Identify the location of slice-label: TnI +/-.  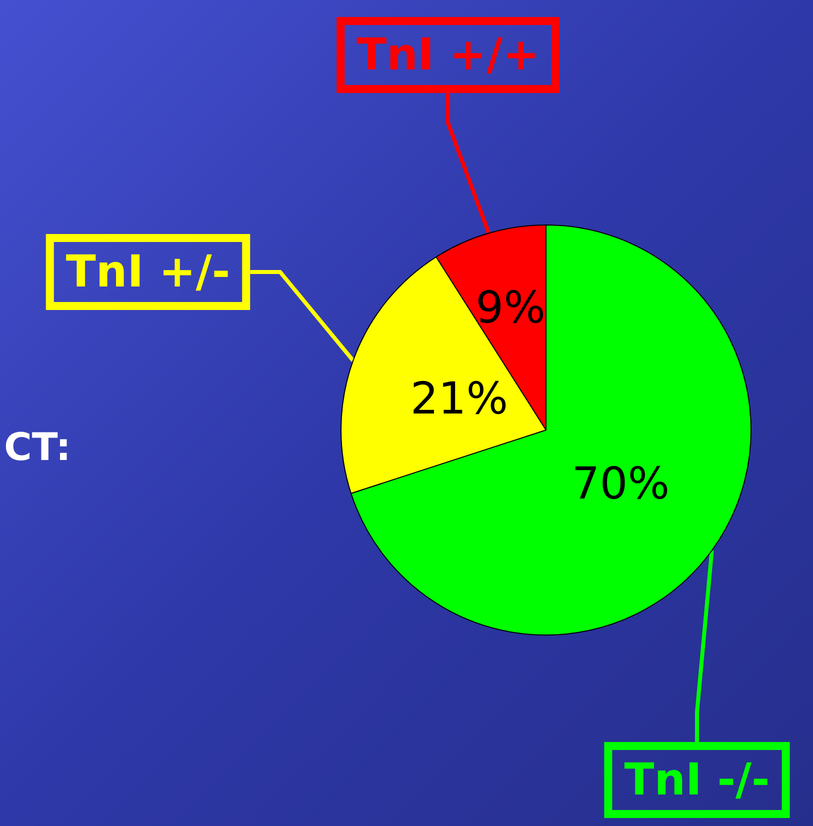
(148, 272).